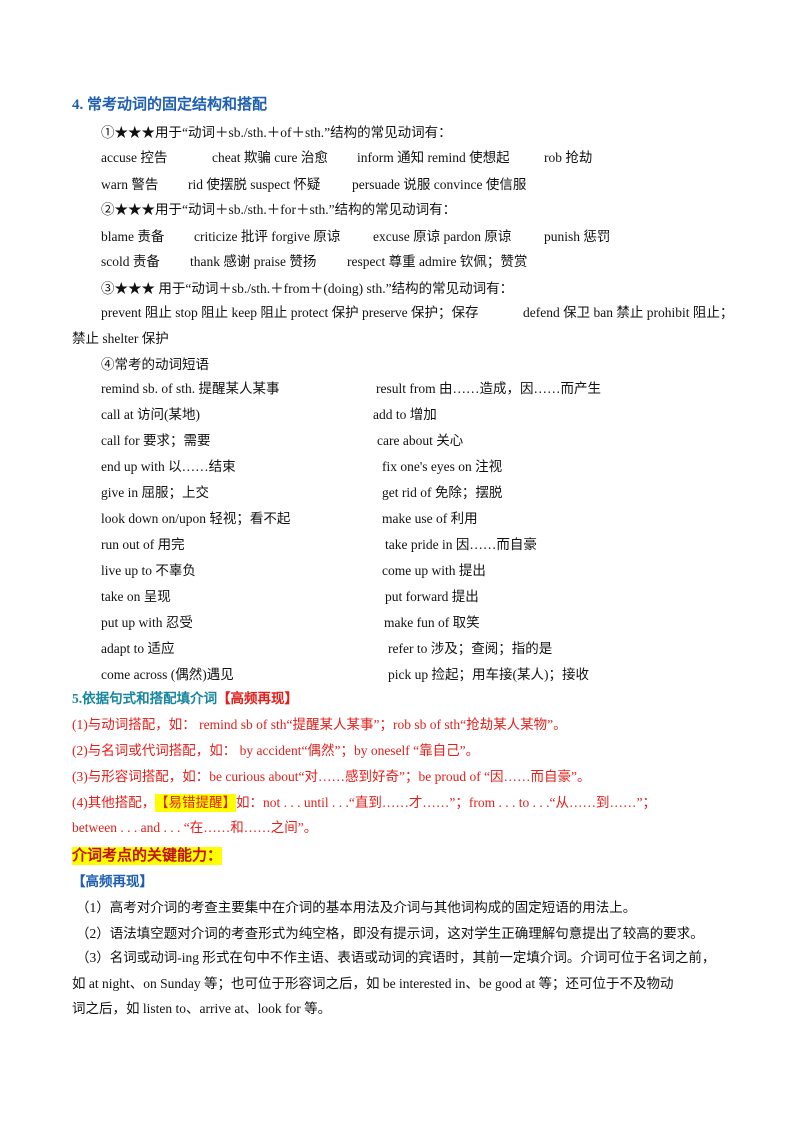  Describe the element at coordinates (253, 261) in the screenshot. I see `vocab-item: thank 感谢 praise 赞扬` at that location.